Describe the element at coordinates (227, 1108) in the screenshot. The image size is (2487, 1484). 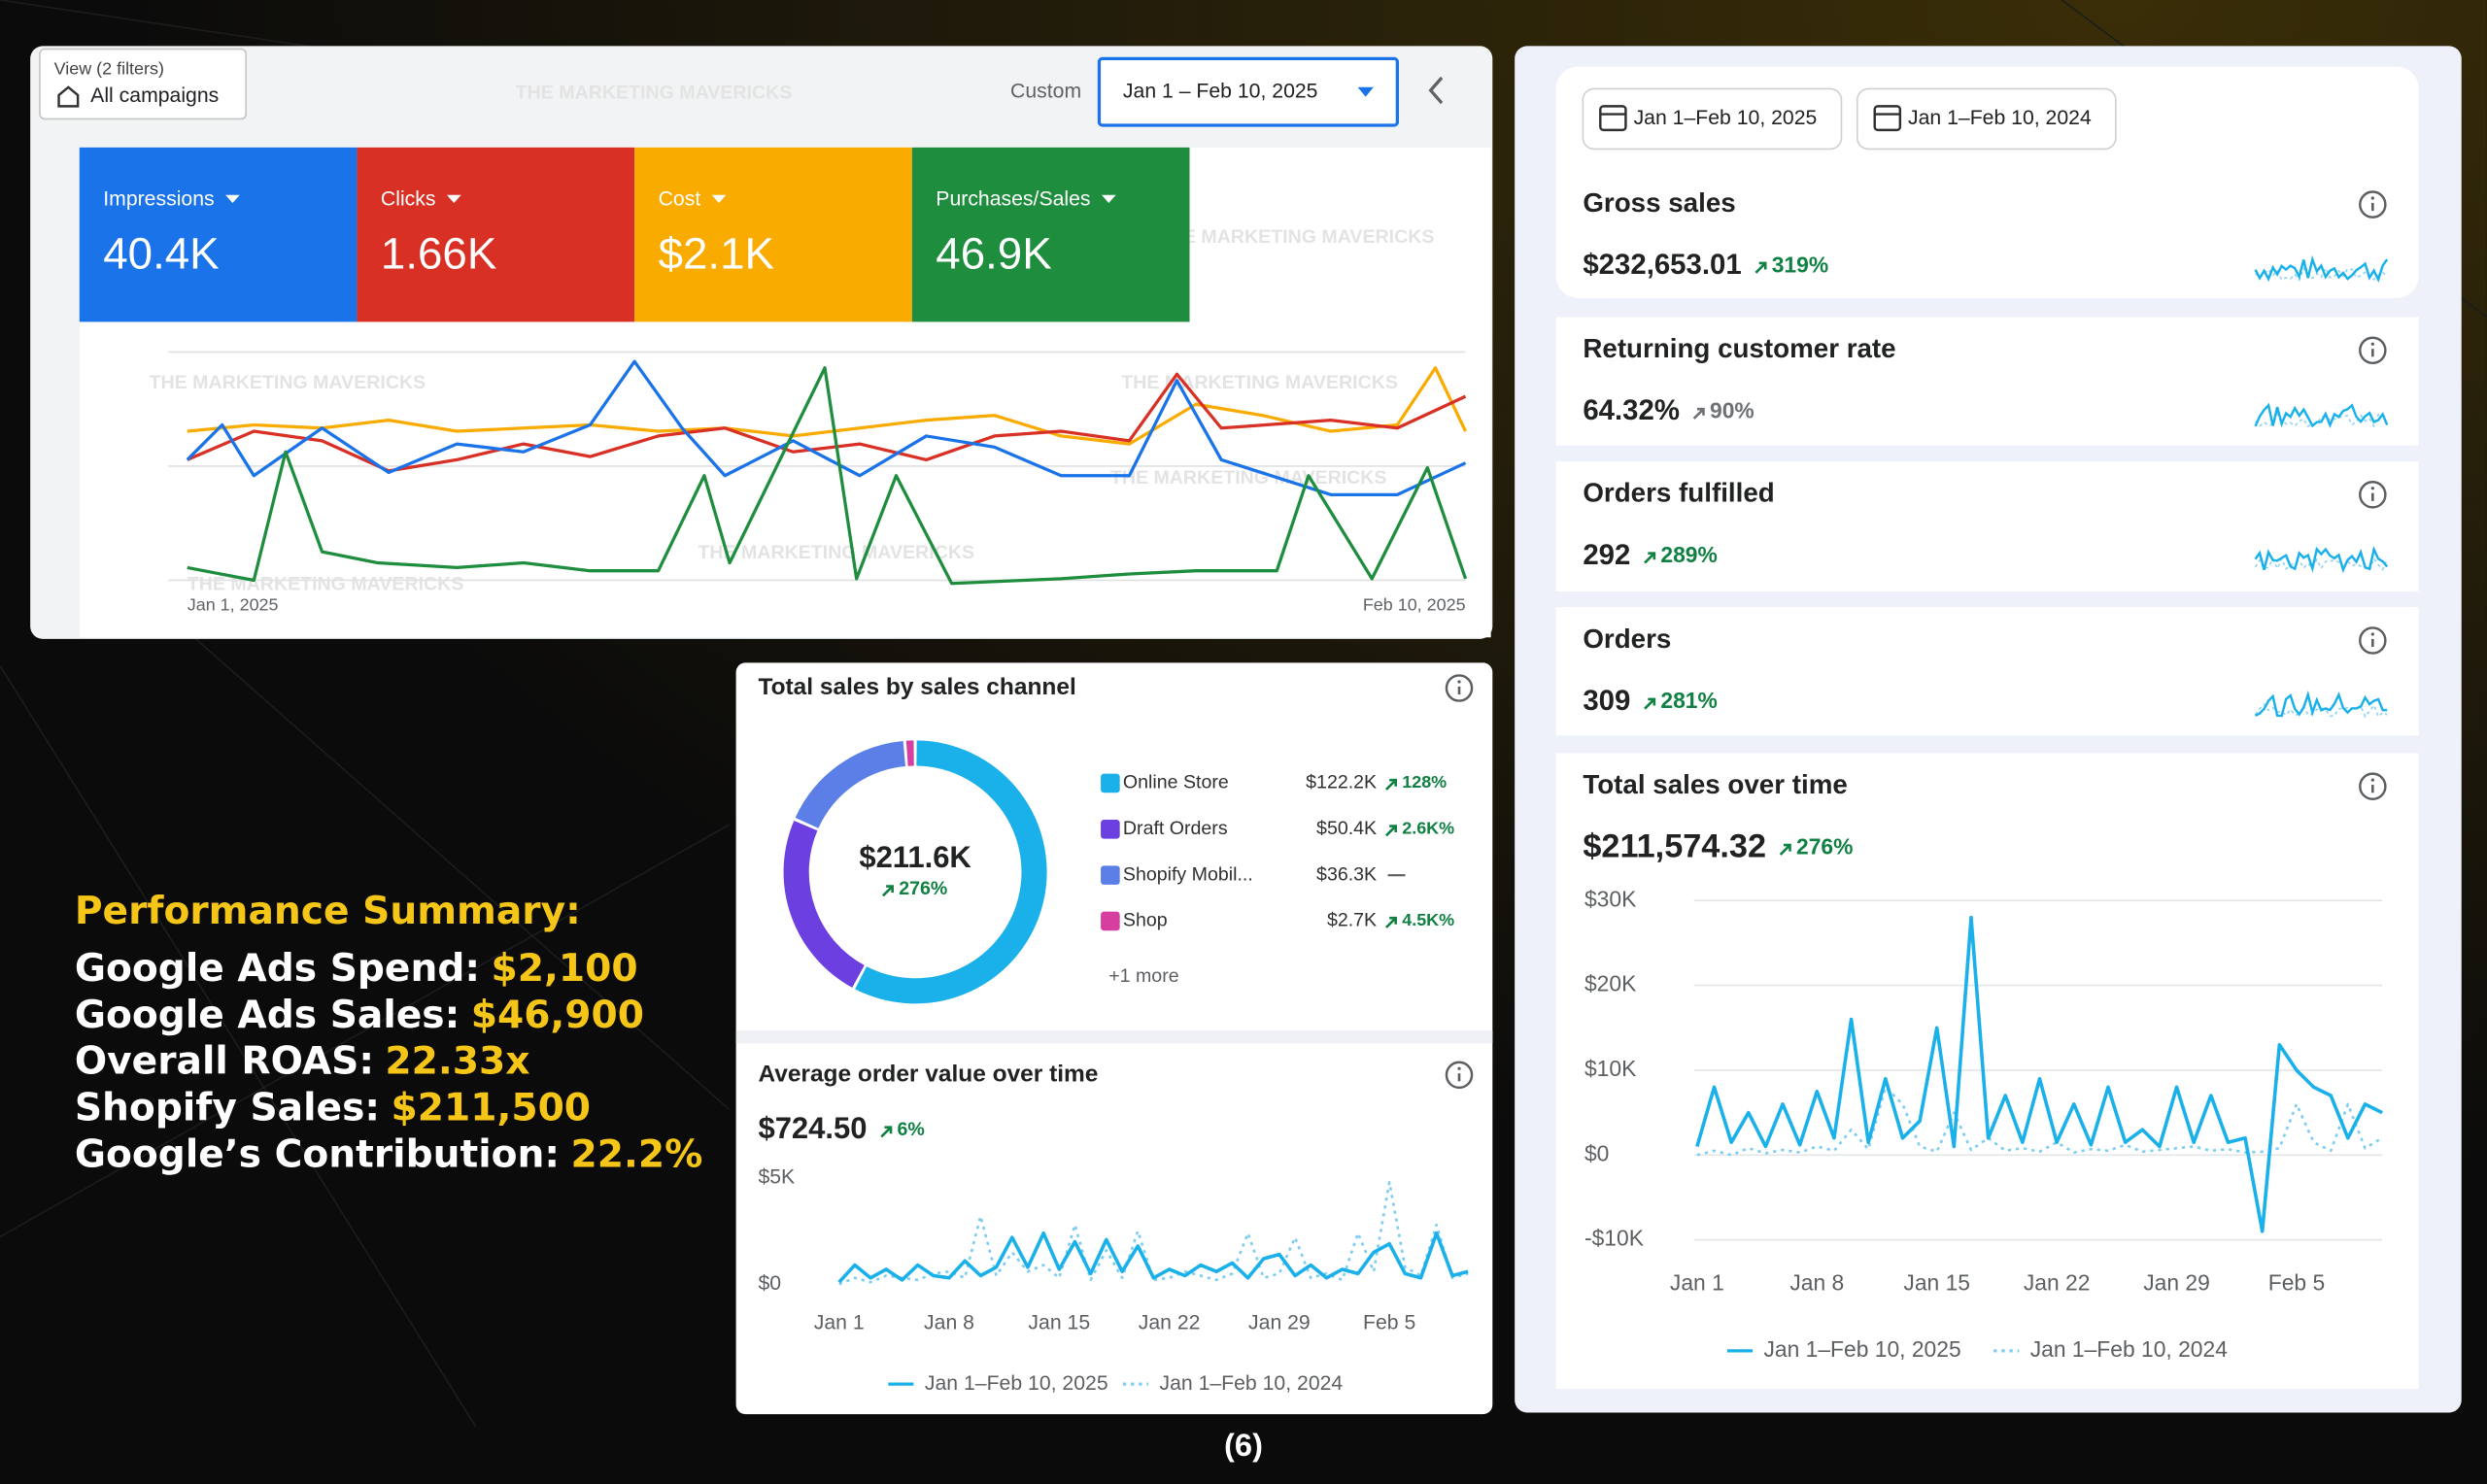
I see `summary-label: Shopify Sales:` at that location.